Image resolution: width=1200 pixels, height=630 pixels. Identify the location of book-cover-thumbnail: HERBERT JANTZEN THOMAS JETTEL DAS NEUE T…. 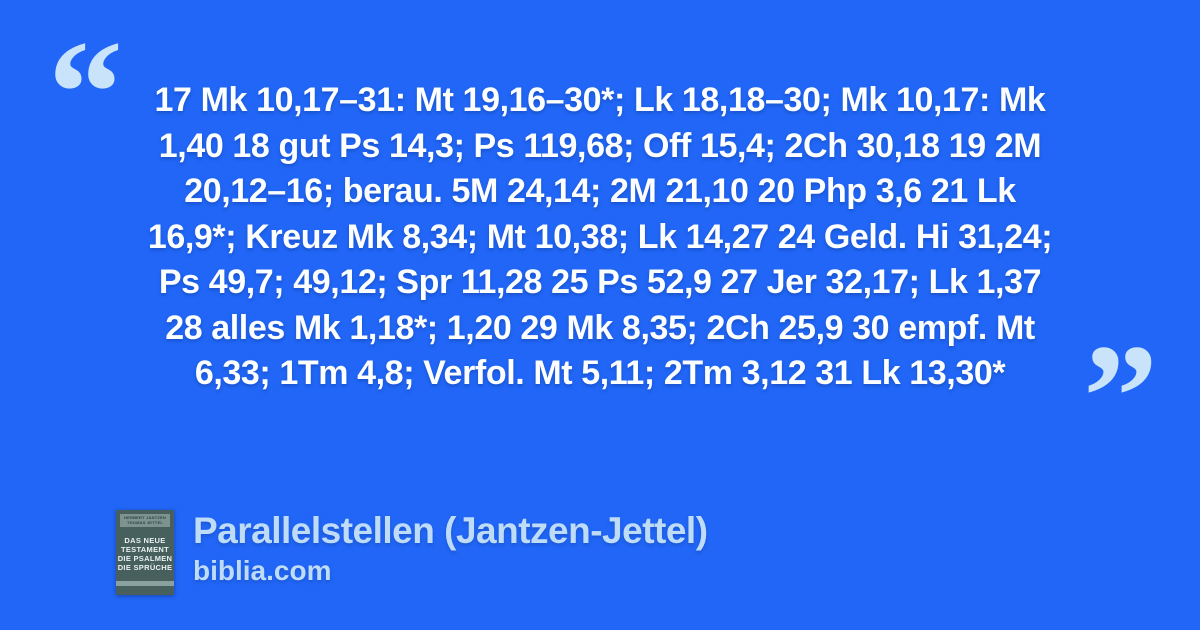
(145, 552).